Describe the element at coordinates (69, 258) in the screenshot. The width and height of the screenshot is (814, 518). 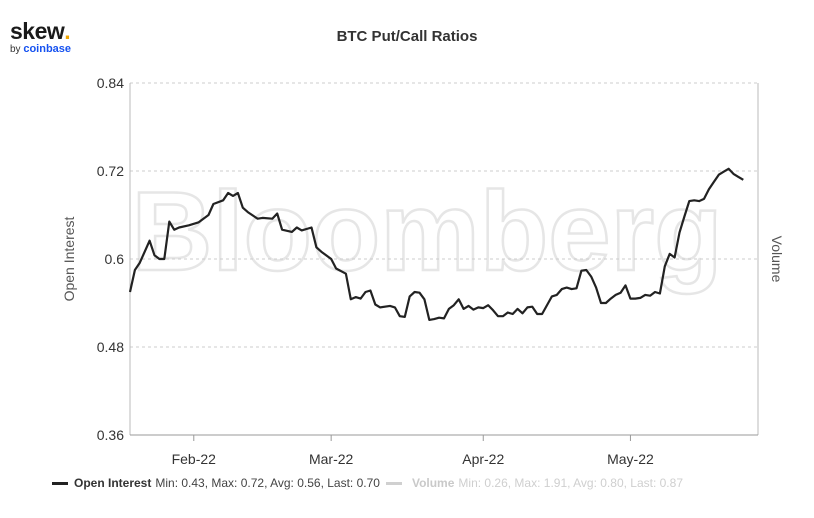
I see `y-axis-label: Open Interest` at that location.